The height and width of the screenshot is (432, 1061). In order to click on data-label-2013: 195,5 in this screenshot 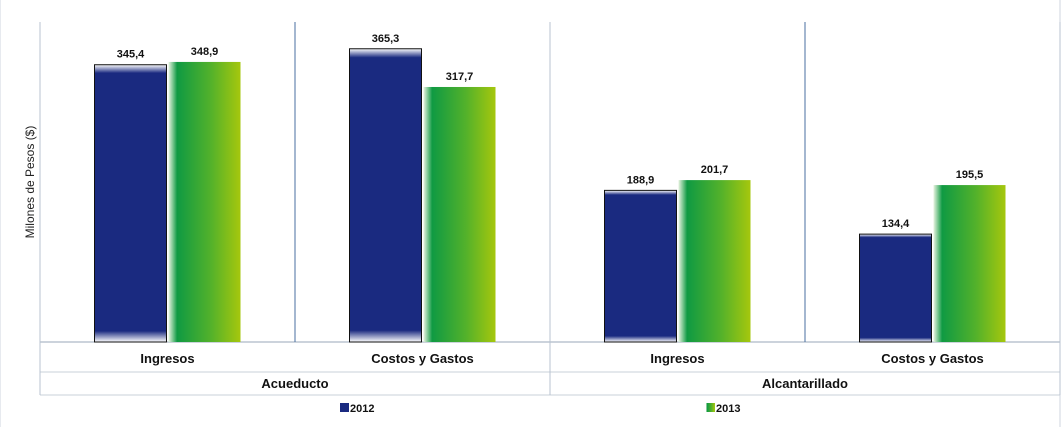, I will do `click(970, 175)`.